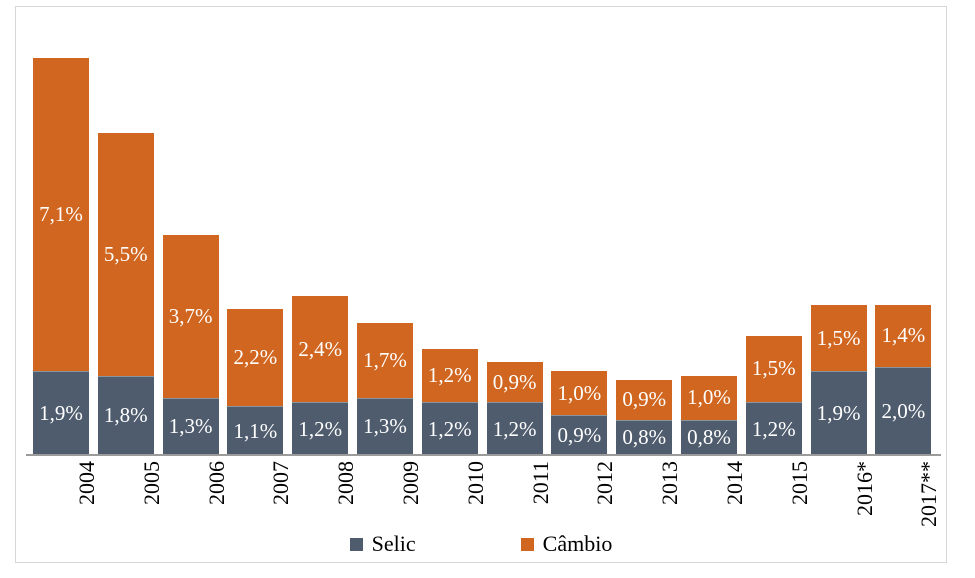  I want to click on bar-value-label: 2,2%, so click(255, 357).